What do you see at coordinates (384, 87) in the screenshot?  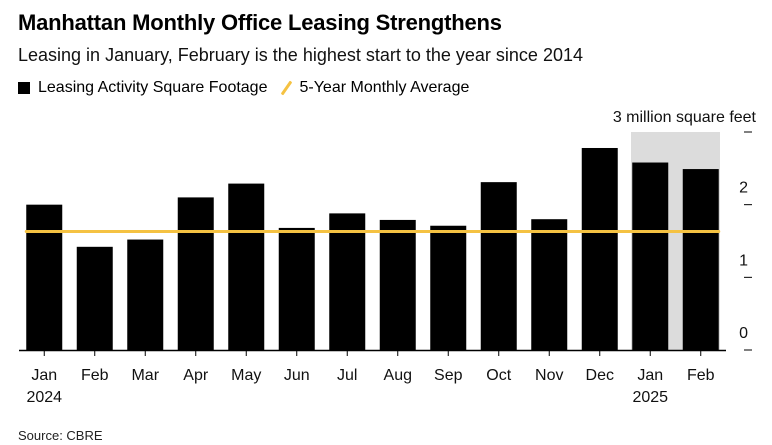 I see `legend-average-label: 5-Year Monthly Average` at bounding box center [384, 87].